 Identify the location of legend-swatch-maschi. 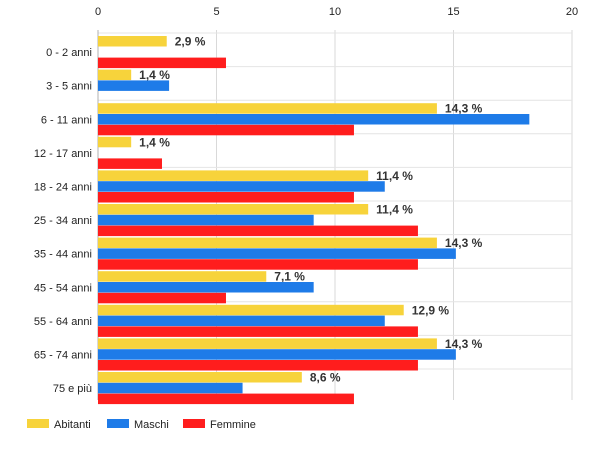
(118, 423).